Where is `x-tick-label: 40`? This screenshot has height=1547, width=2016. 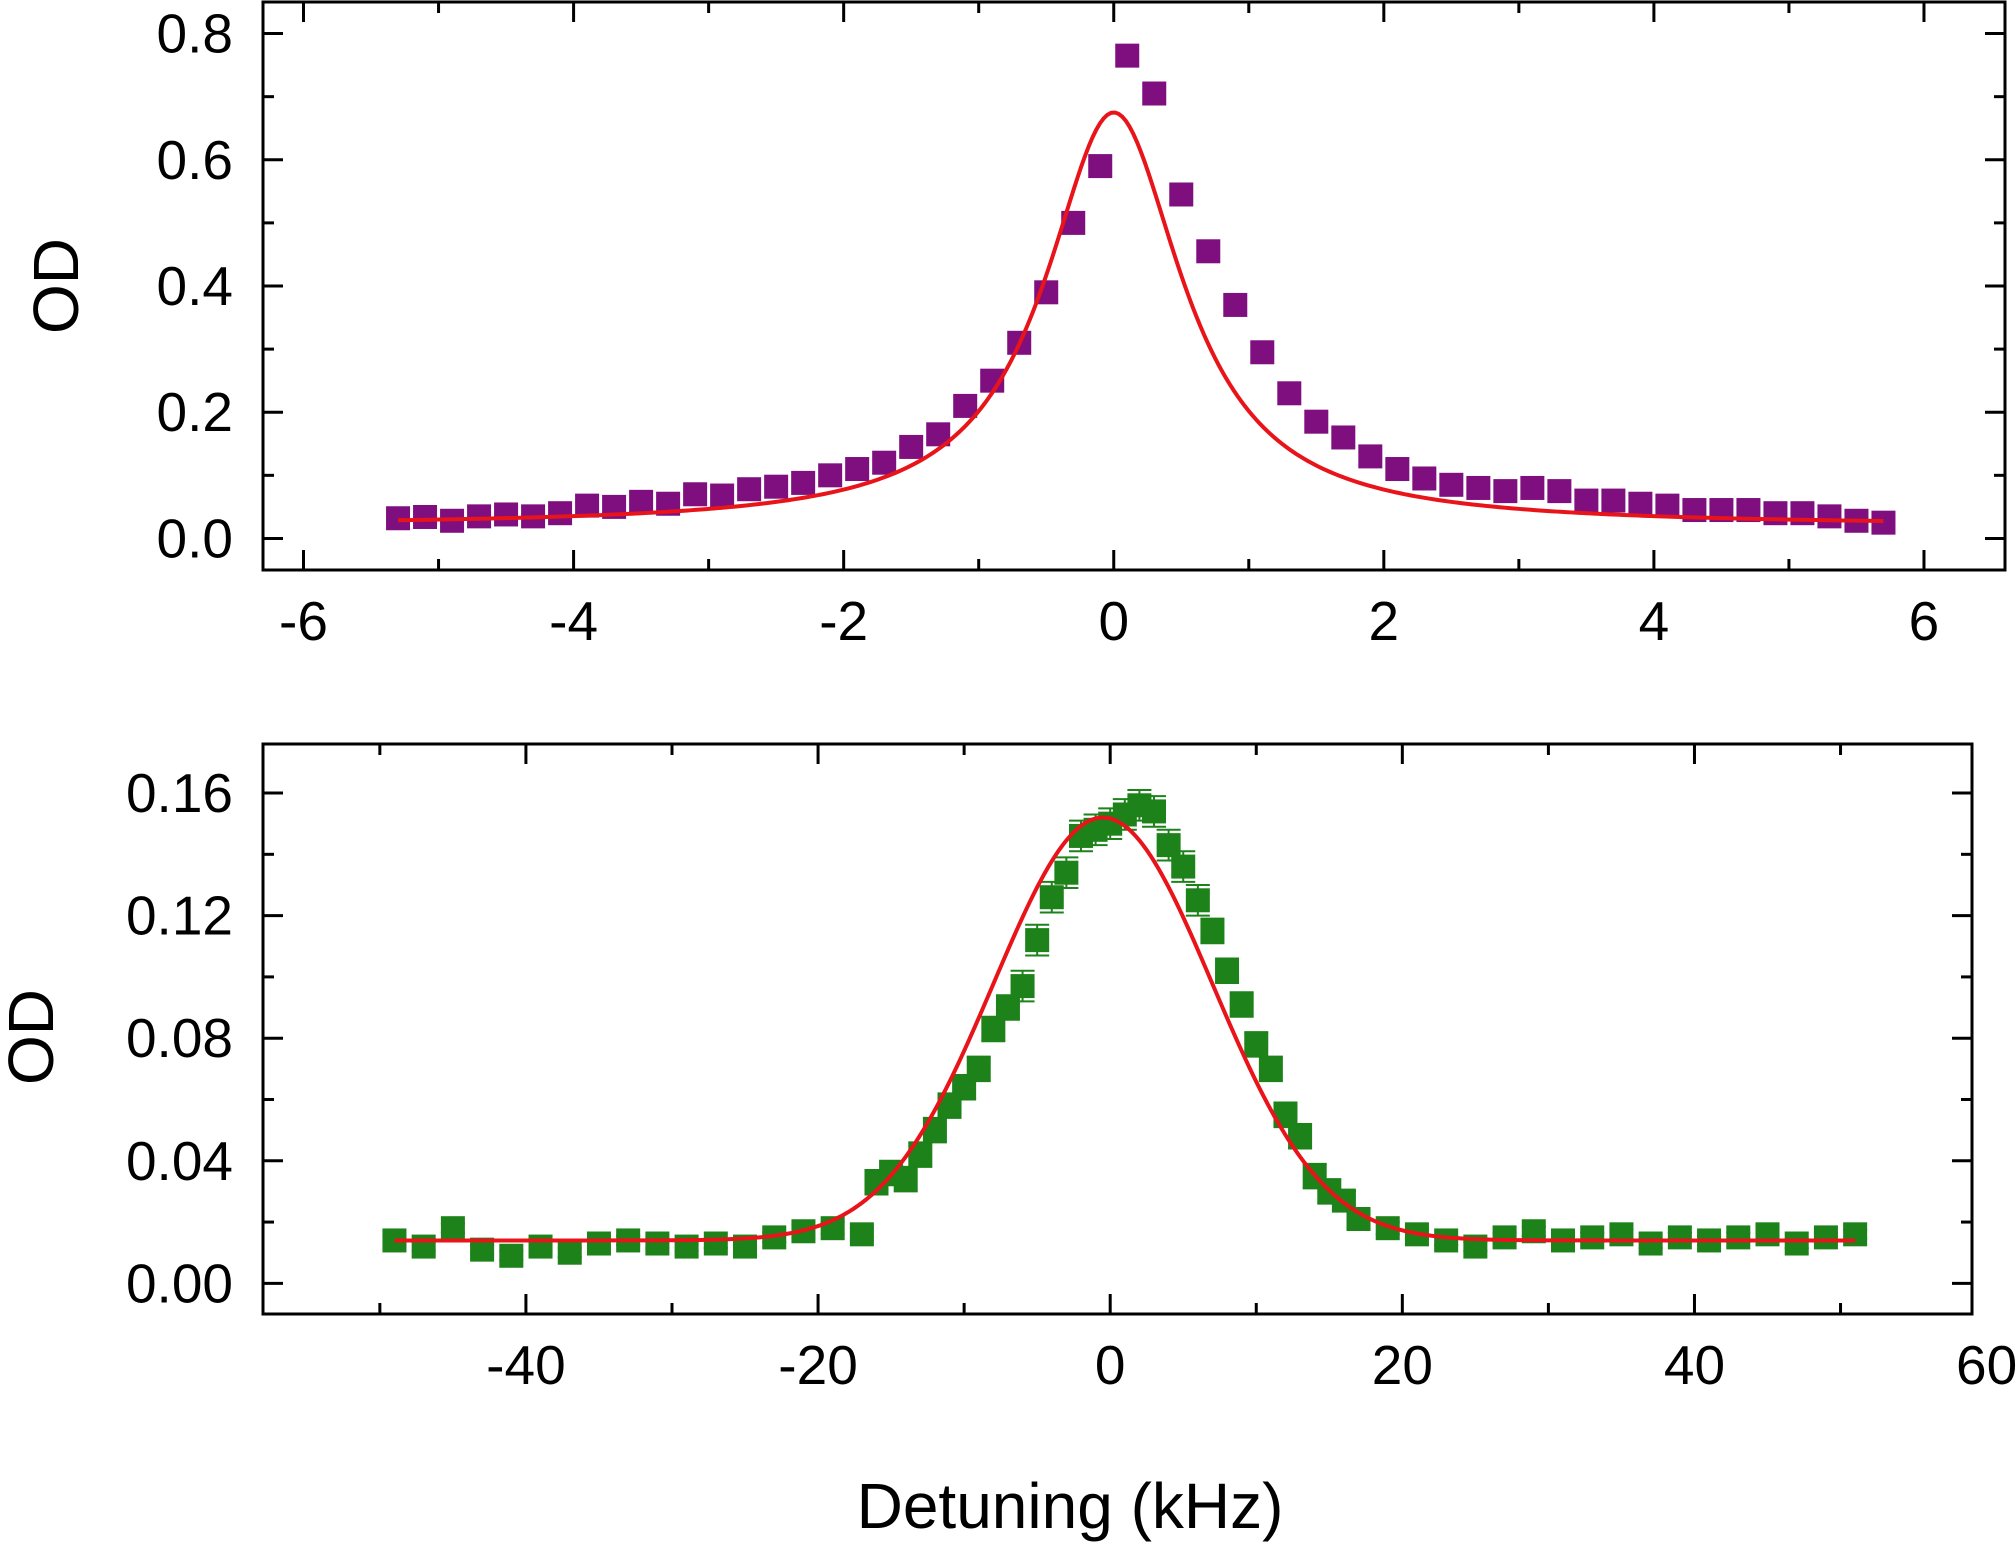 x-tick-label: 40 is located at coordinates (1694, 1365).